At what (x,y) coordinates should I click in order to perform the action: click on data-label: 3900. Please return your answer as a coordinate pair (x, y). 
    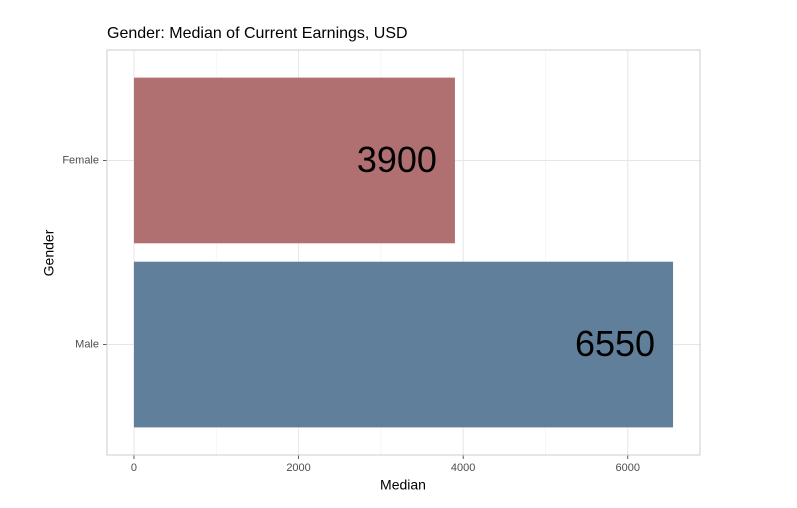
    Looking at the image, I should click on (397, 159).